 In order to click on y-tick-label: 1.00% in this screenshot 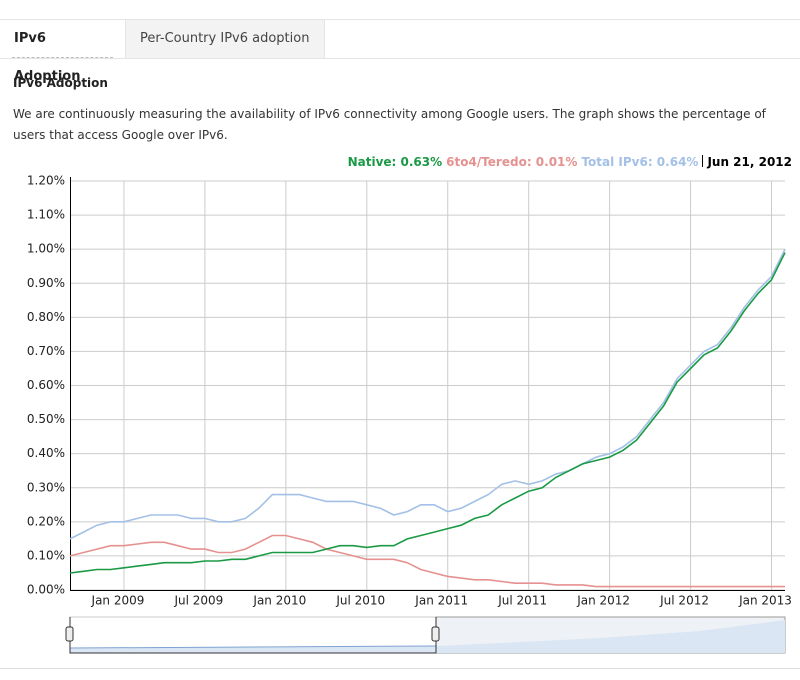, I will do `click(46, 249)`.